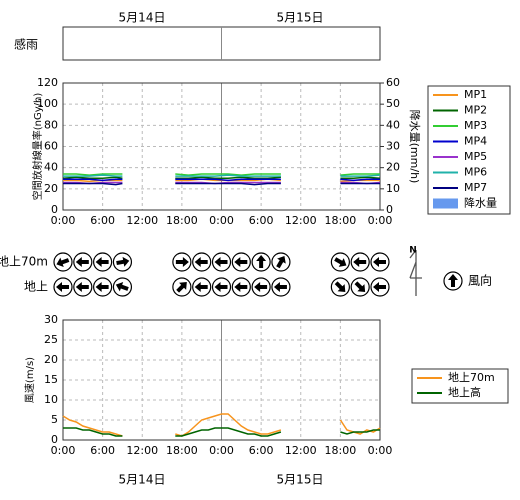  I want to click on y2-tick-label: 40, so click(393, 124).